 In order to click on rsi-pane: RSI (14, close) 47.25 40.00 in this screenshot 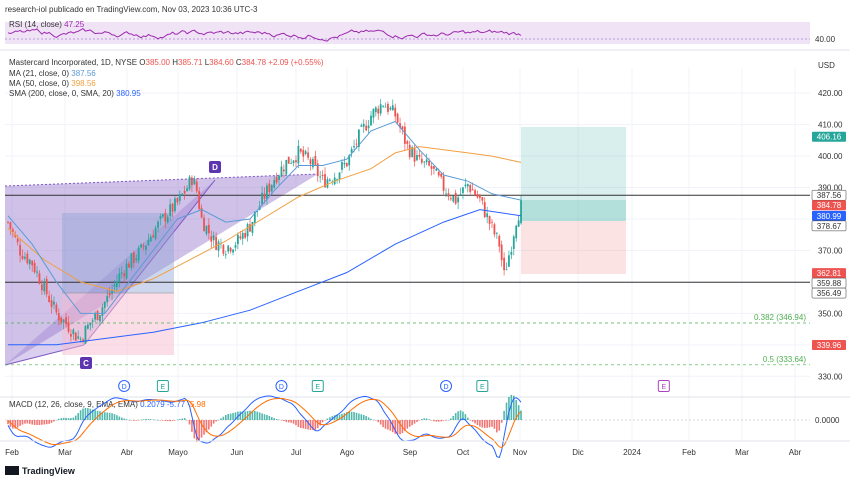, I will do `click(420, 33)`.